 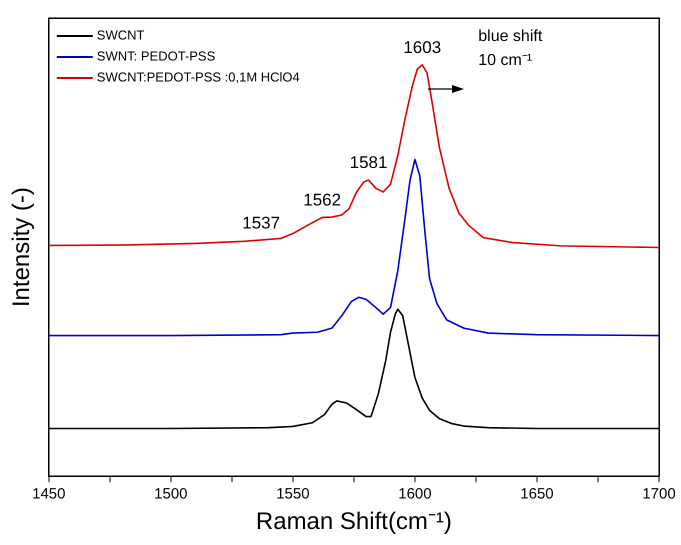 I want to click on annotation: 1581, so click(x=369, y=162).